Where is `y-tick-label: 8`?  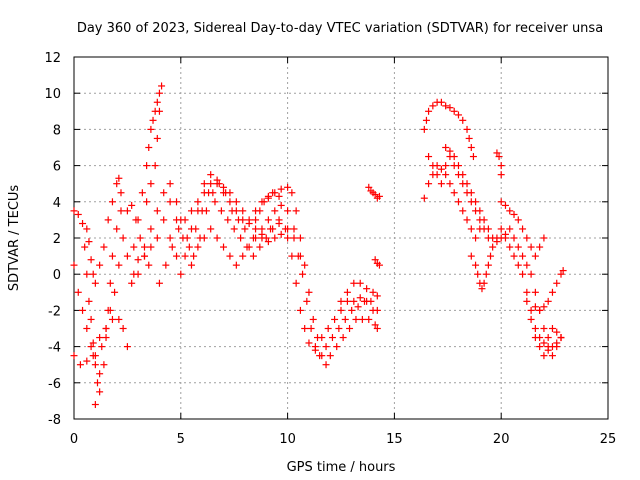
y-tick-label: 8 is located at coordinates (57, 130).